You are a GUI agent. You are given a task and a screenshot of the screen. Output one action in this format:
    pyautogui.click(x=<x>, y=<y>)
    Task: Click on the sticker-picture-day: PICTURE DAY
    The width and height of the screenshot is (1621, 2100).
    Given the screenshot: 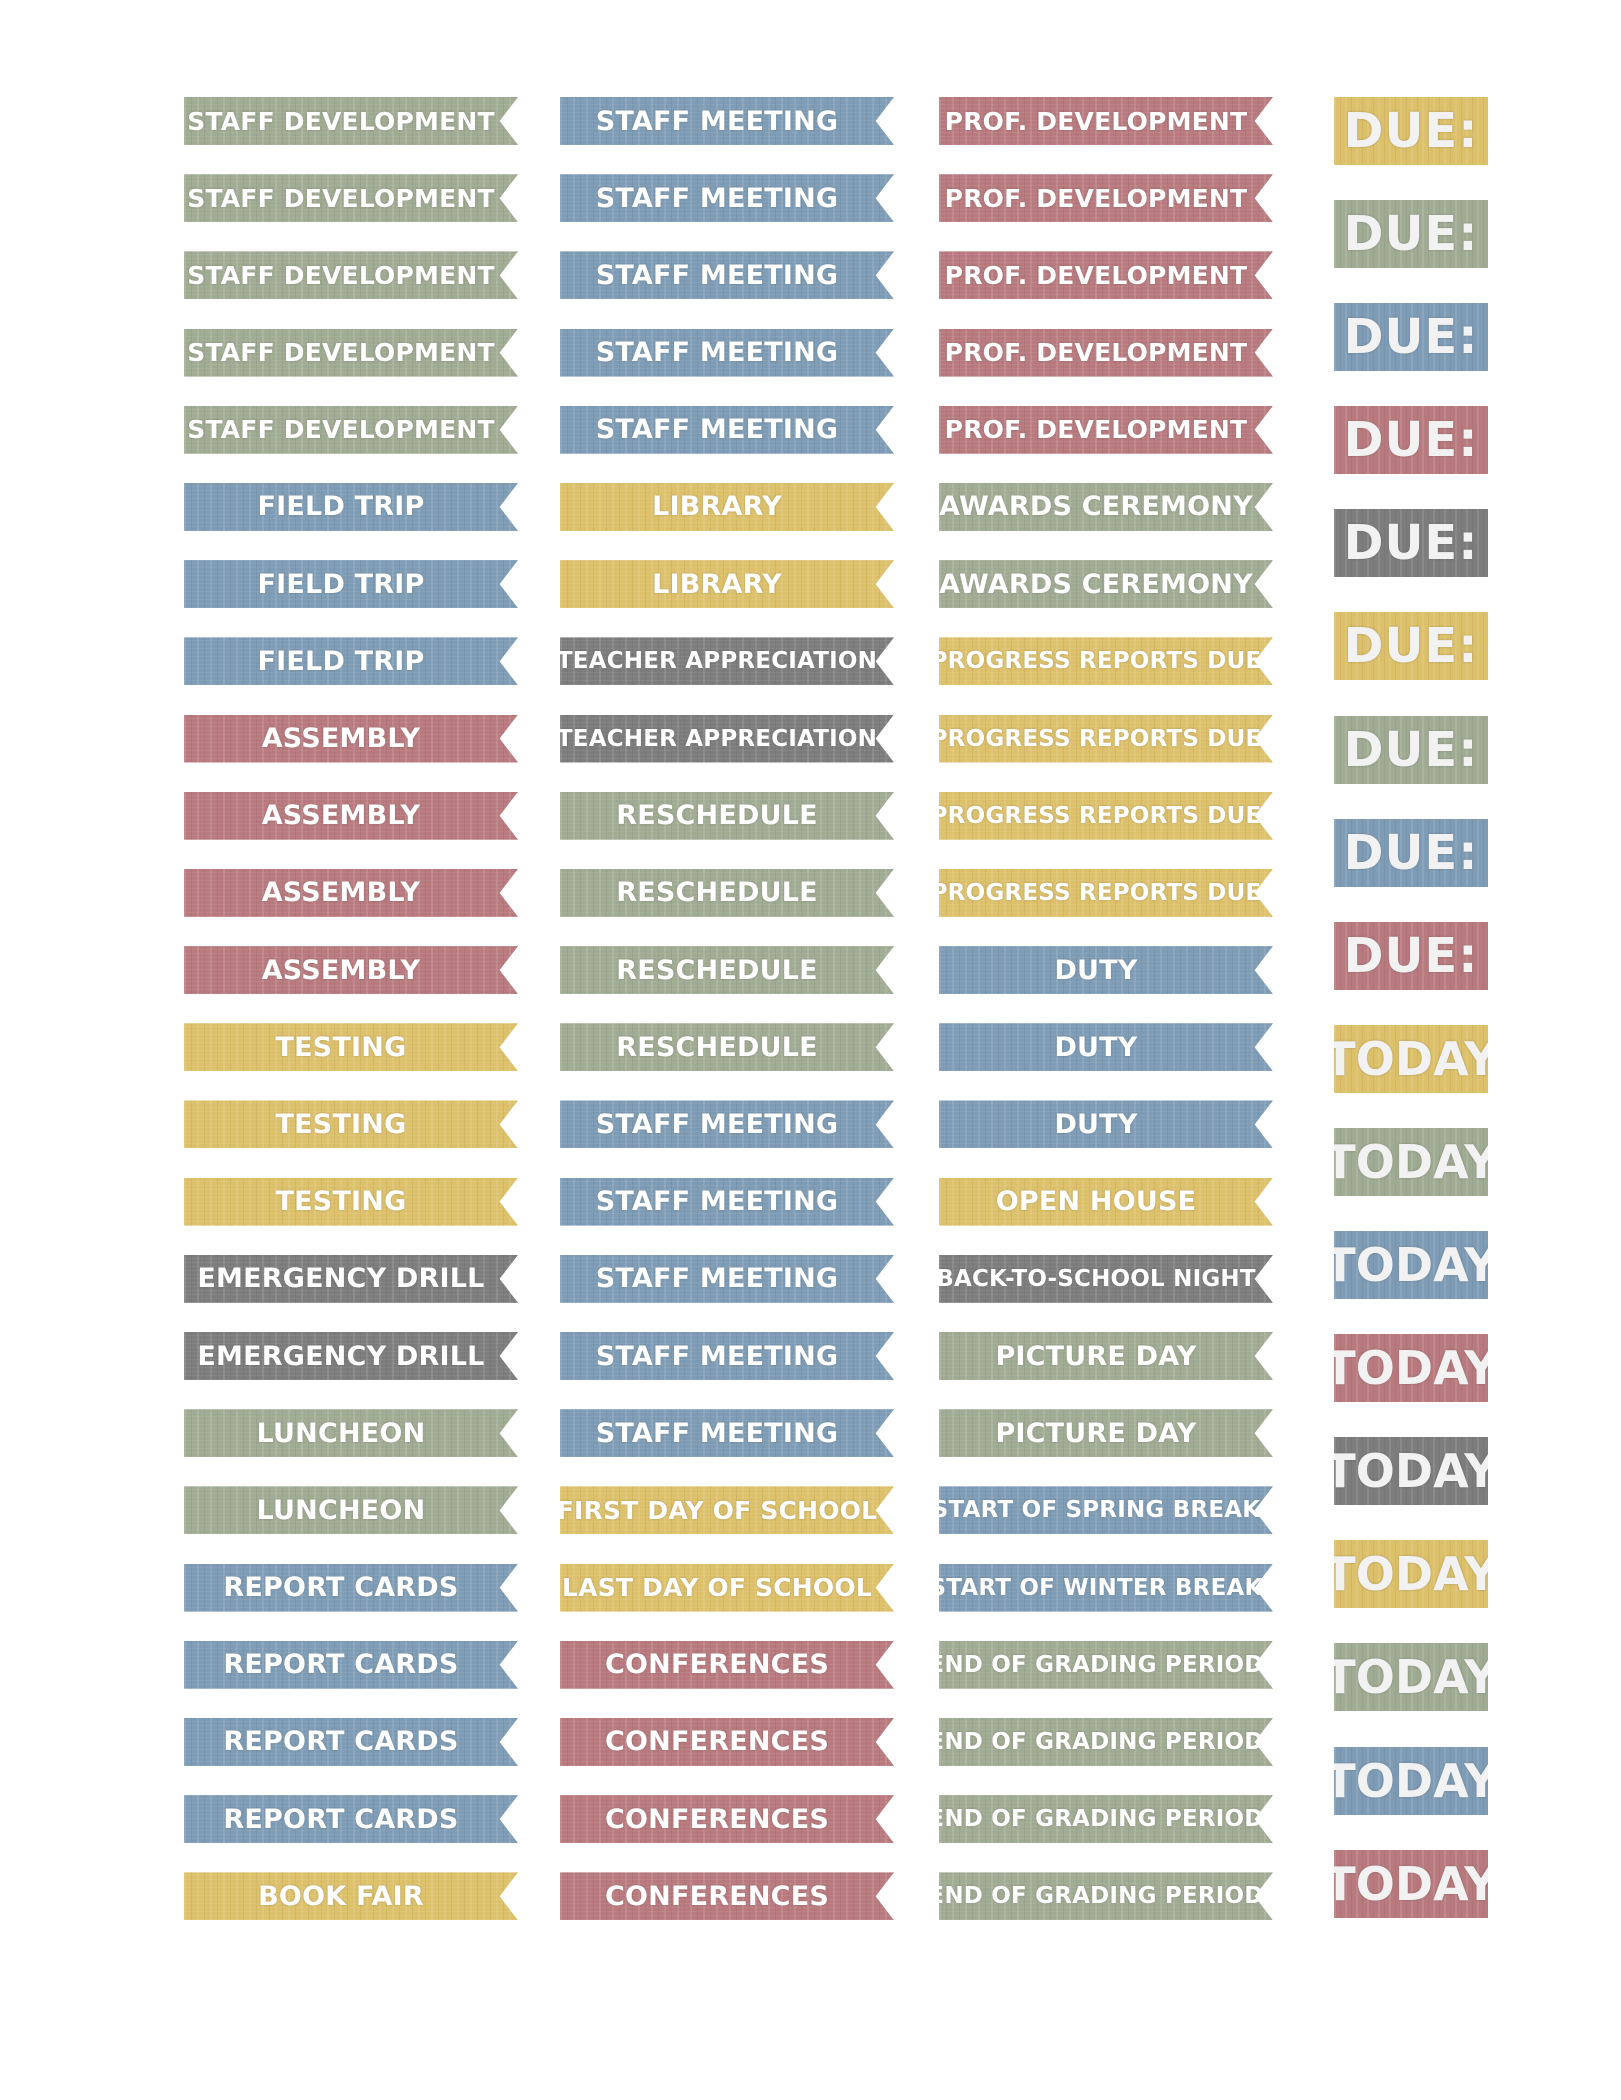 What is the action you would take?
    pyautogui.click(x=1106, y=1356)
    